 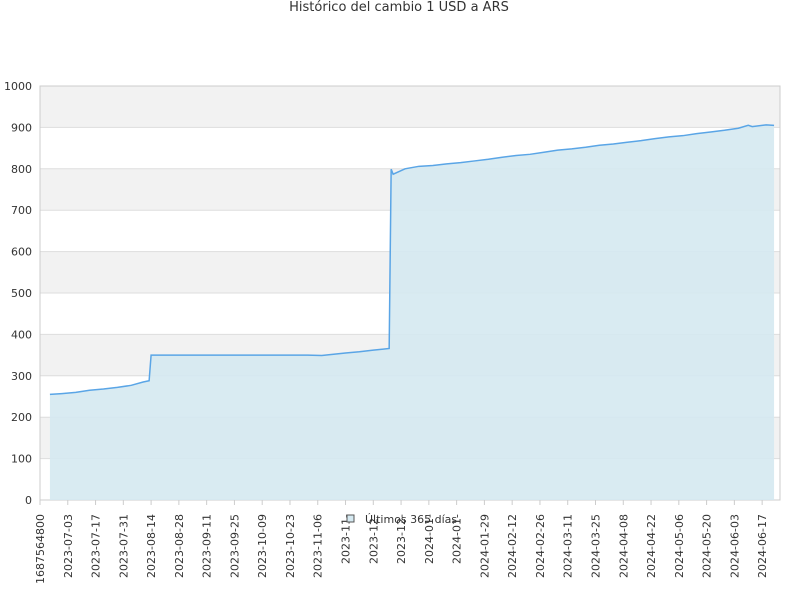 What do you see at coordinates (707, 546) in the screenshot?
I see `x-tick-label: 2024-05-20` at bounding box center [707, 546].